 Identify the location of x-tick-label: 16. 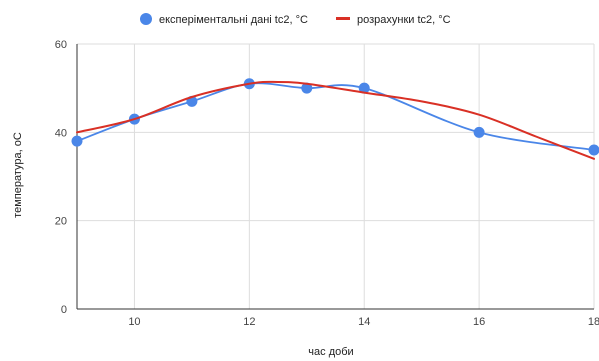
(479, 322).